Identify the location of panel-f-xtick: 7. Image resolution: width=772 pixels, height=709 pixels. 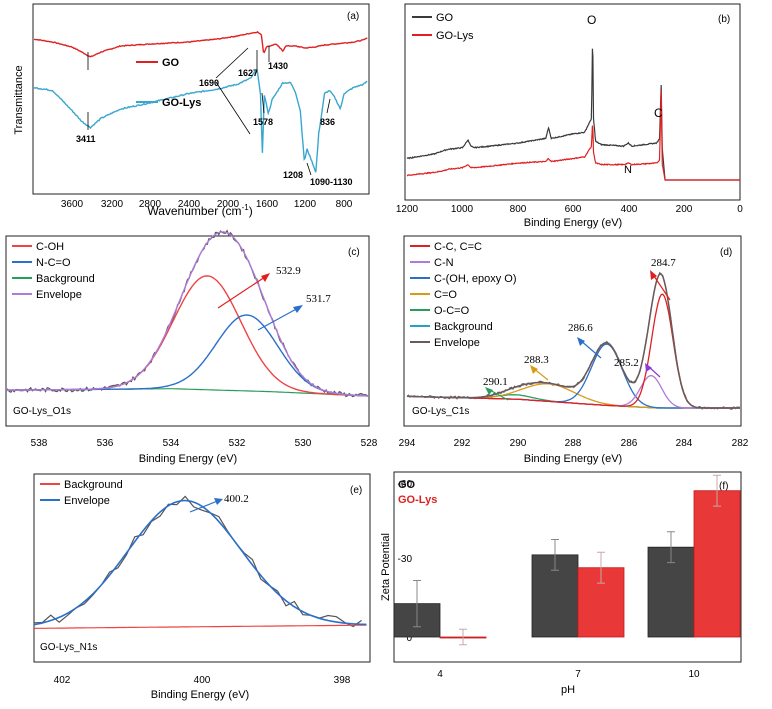
(578, 674).